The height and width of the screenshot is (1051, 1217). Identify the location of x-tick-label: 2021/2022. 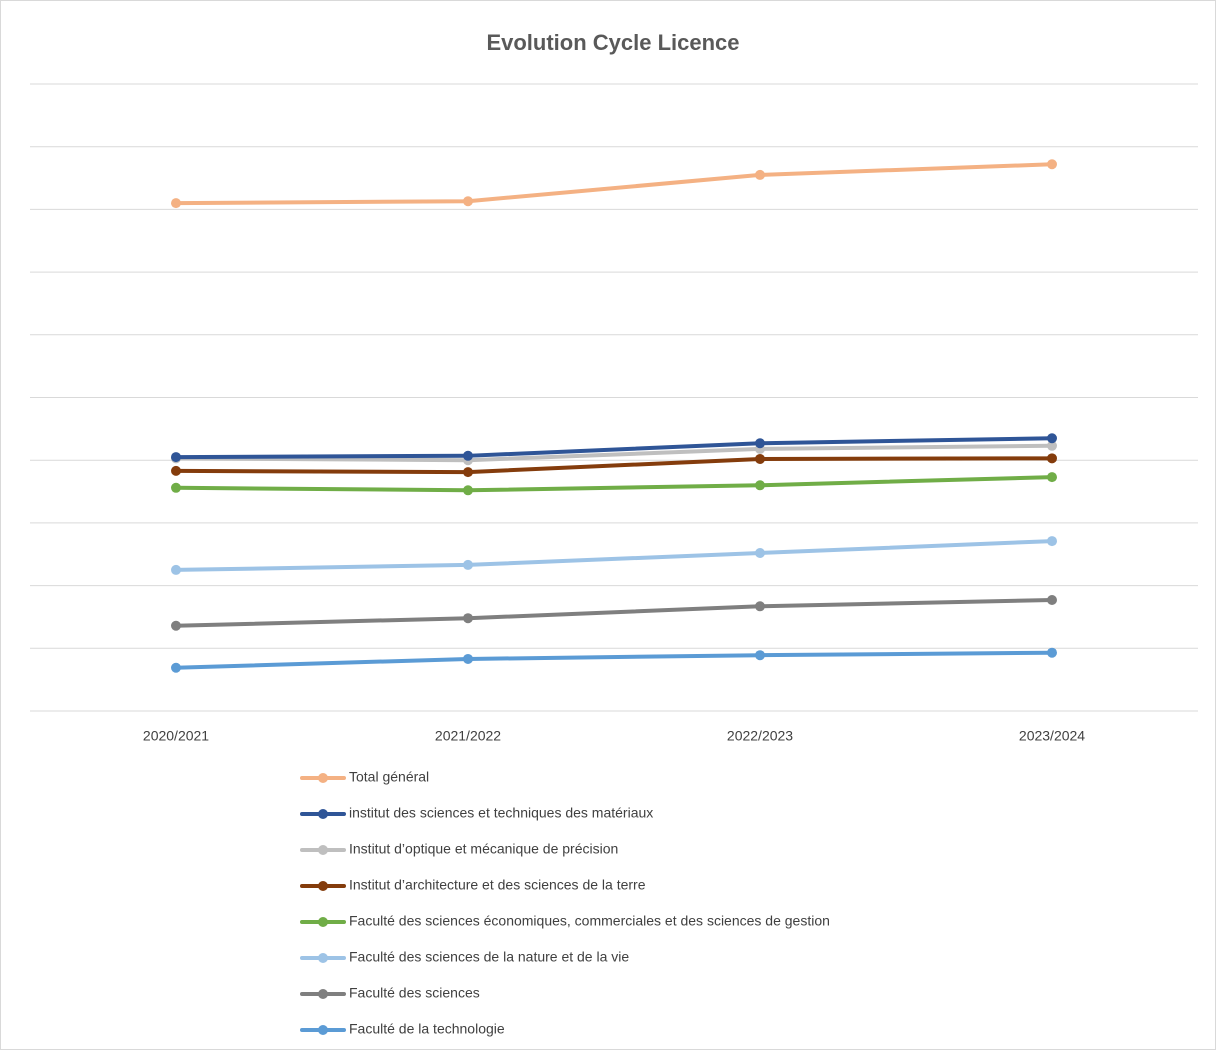
(468, 736).